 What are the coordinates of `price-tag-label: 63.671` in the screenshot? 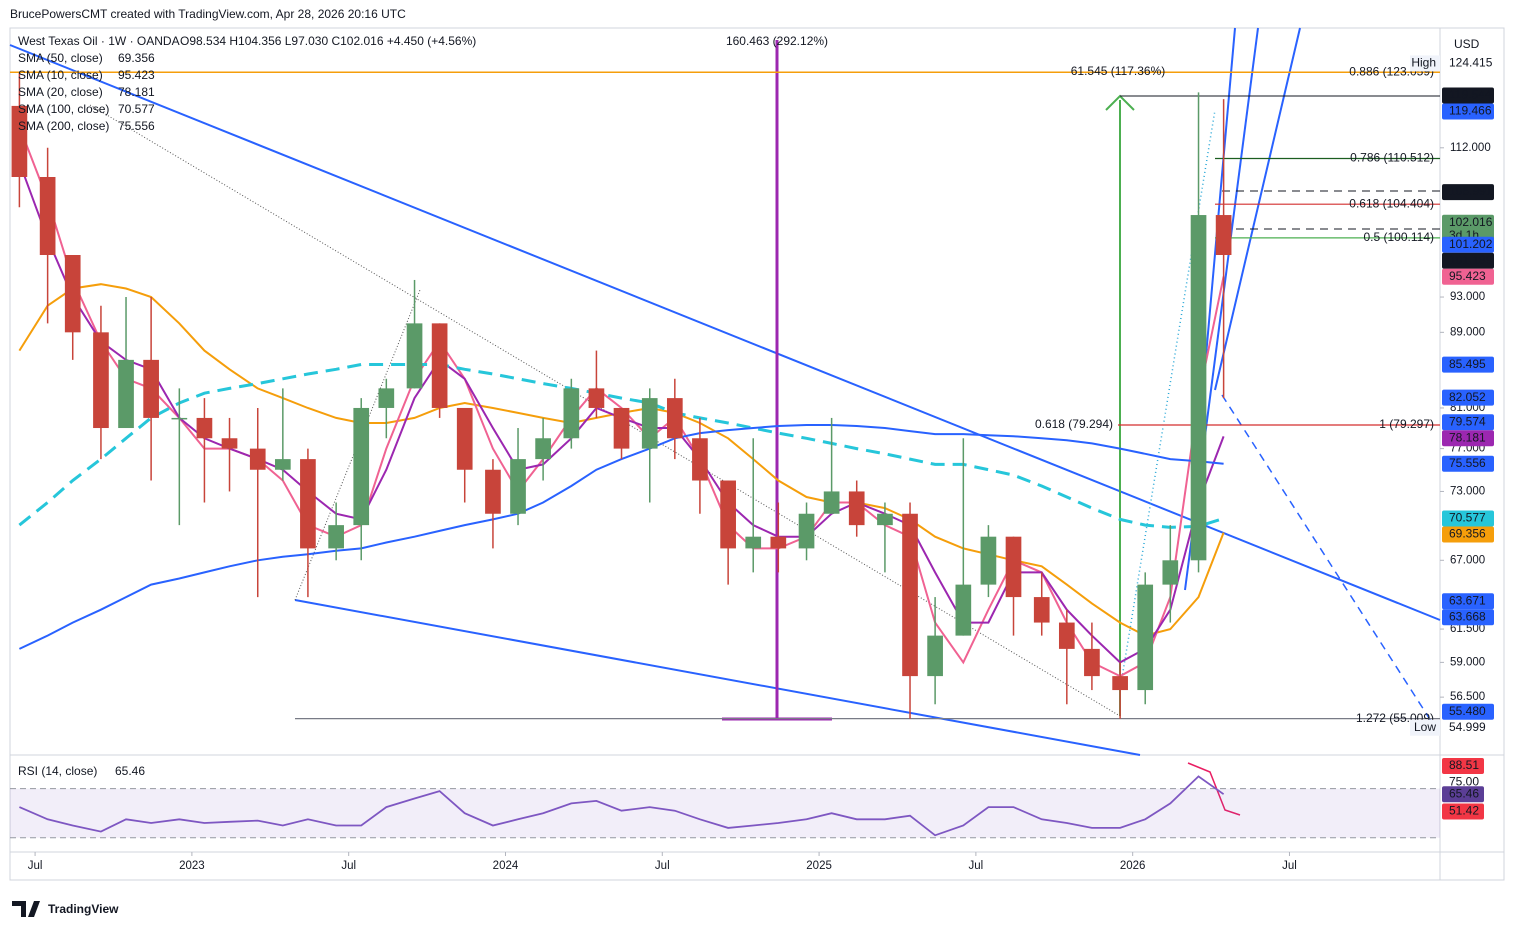 It's located at (1467, 600).